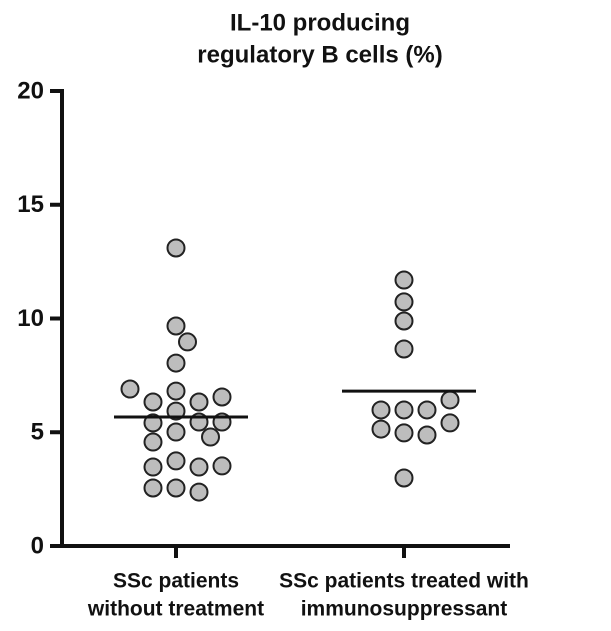 Image resolution: width=611 pixels, height=631 pixels. I want to click on x-tick-label: SSc patients treated with, so click(404, 581).